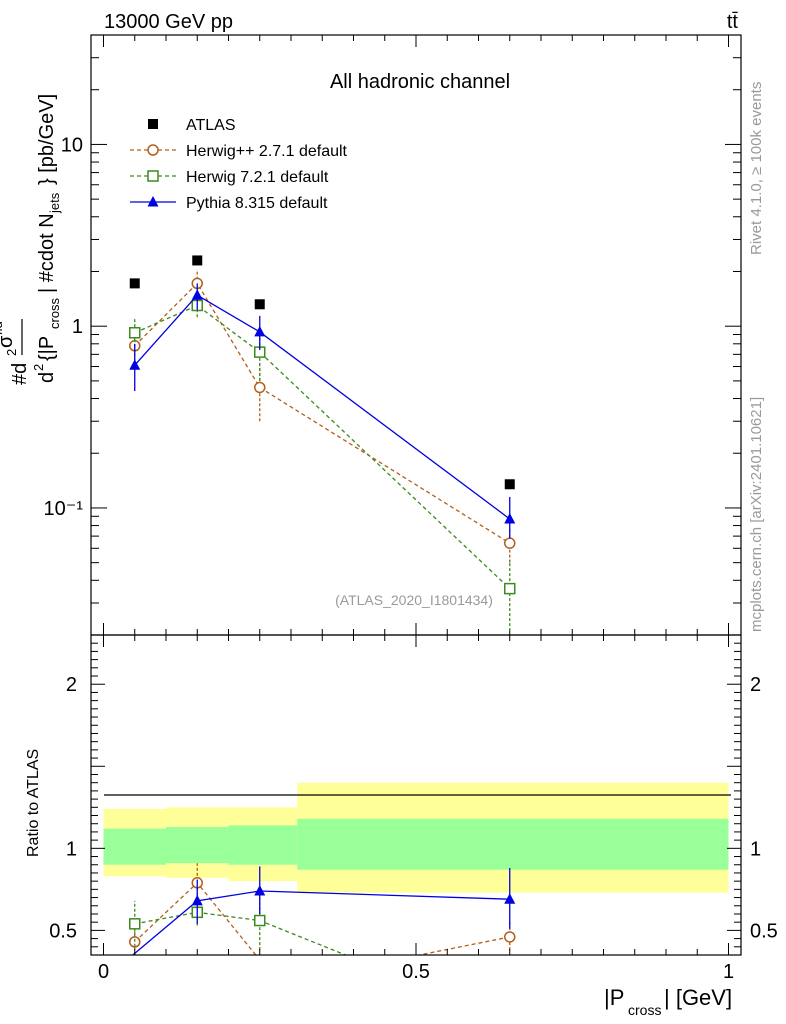  I want to click on mcplots-reference-label: mcplots.cern.ch [arXiv:2401.10621], so click(756, 514).